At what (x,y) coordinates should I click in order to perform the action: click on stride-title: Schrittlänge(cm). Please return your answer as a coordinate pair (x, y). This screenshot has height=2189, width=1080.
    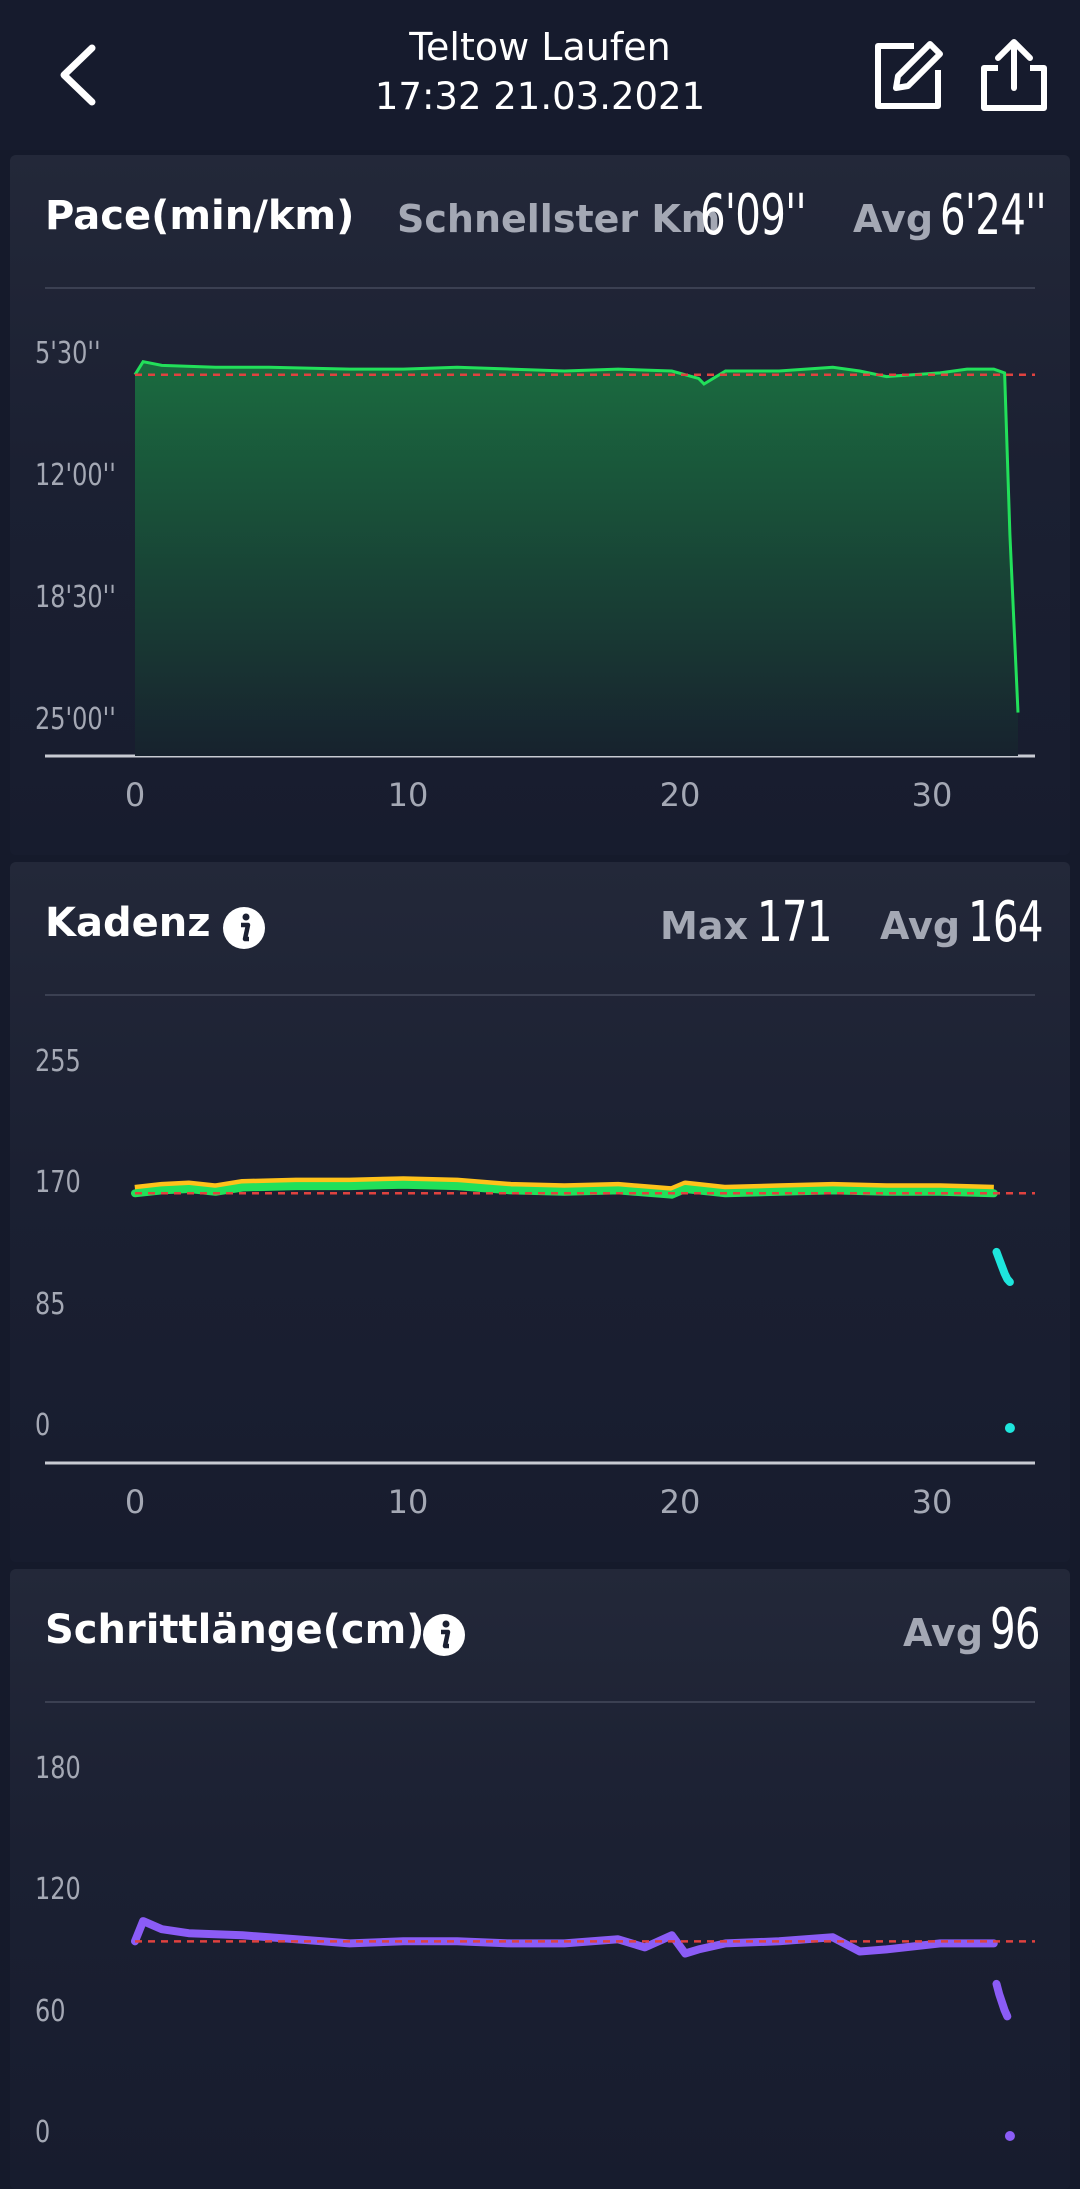
    Looking at the image, I should click on (235, 1630).